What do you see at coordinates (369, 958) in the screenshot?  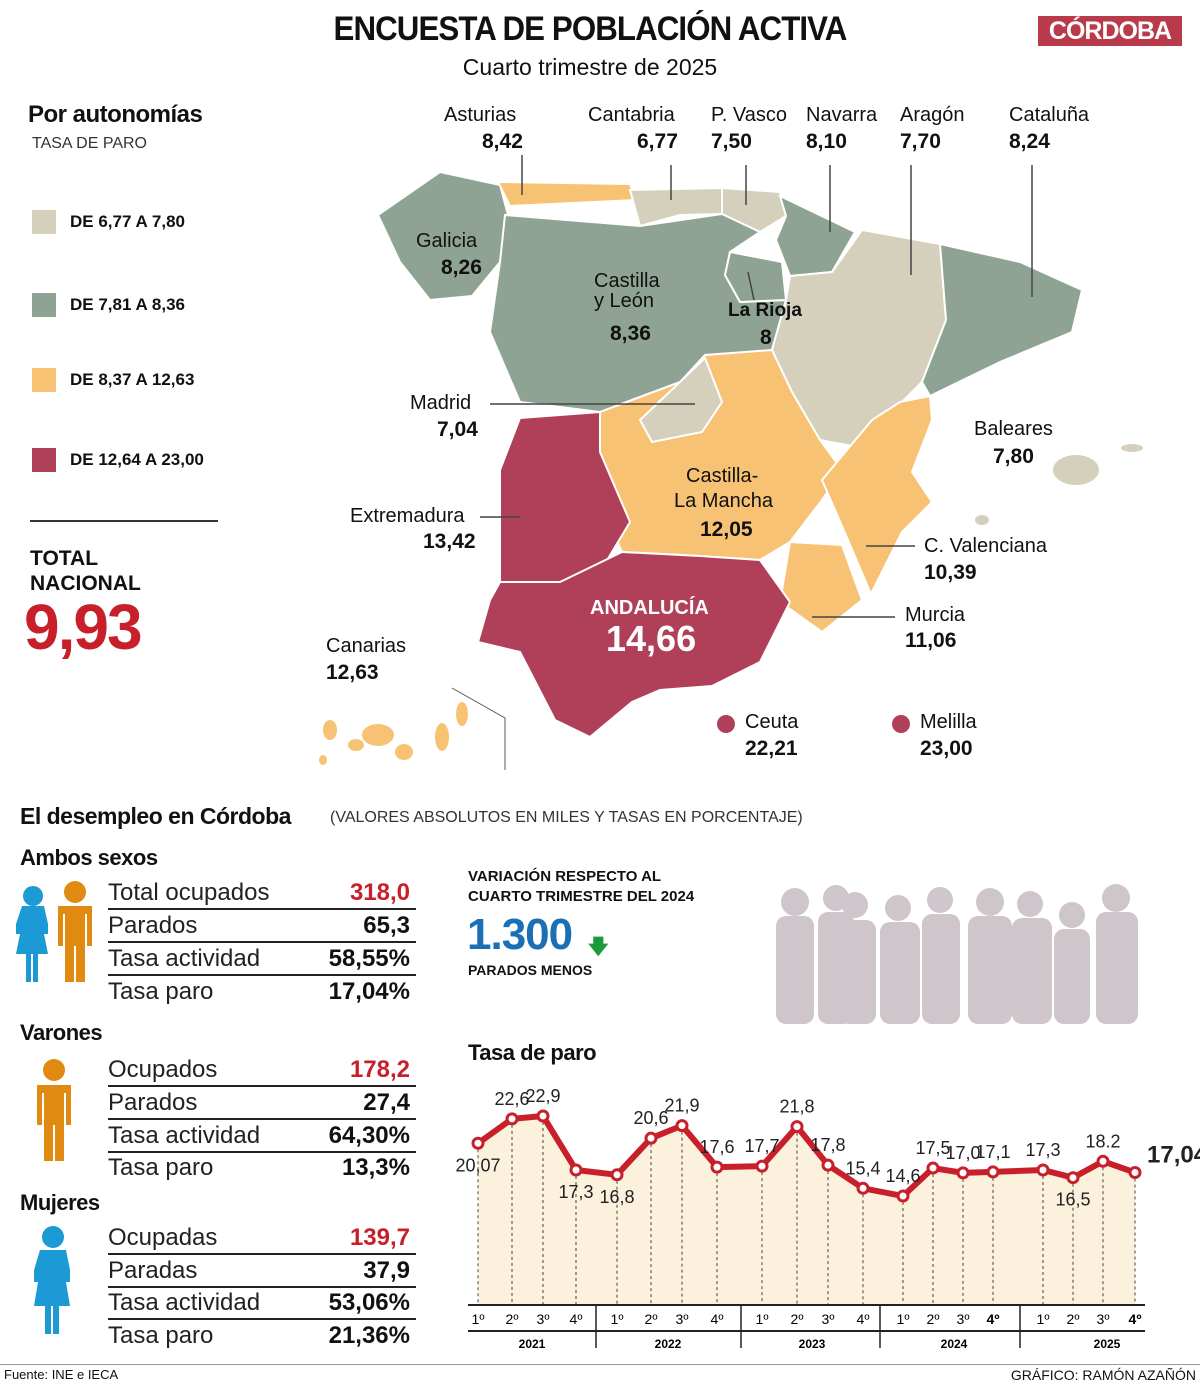 I see `row-value: 58,55%` at bounding box center [369, 958].